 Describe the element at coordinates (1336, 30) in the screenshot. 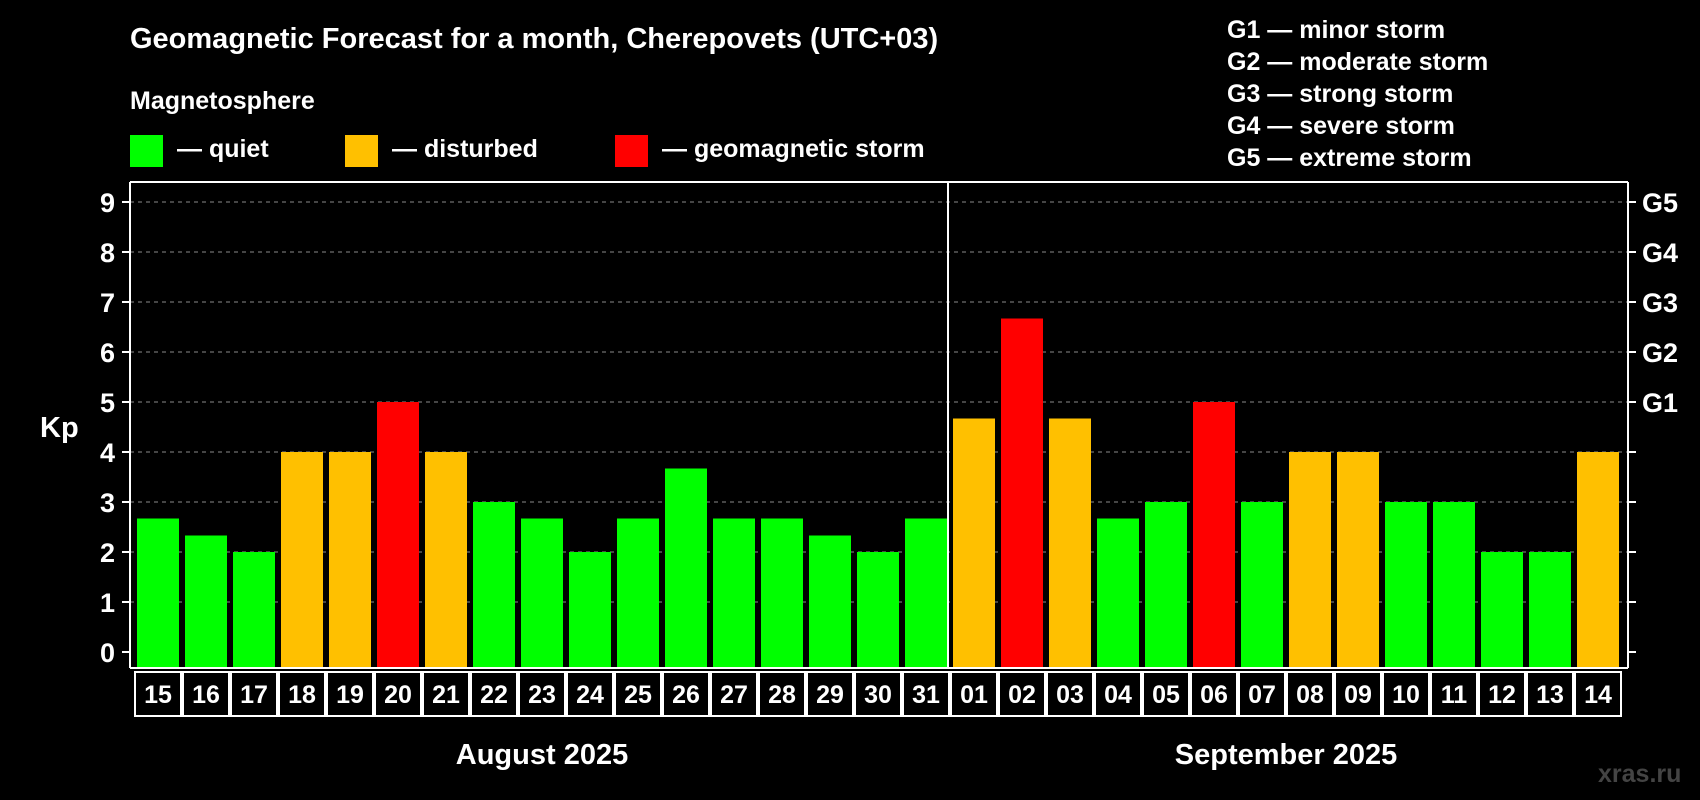

I see `storm-scale-item: G1 — minor storm` at that location.